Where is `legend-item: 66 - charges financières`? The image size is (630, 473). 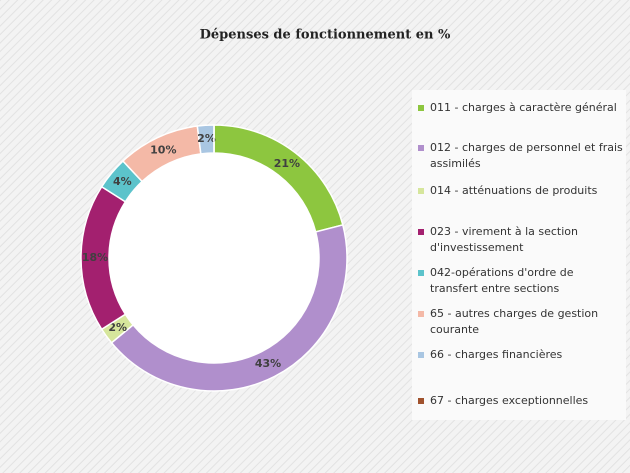
legend-item: 66 - charges financières is located at coordinates (521, 355).